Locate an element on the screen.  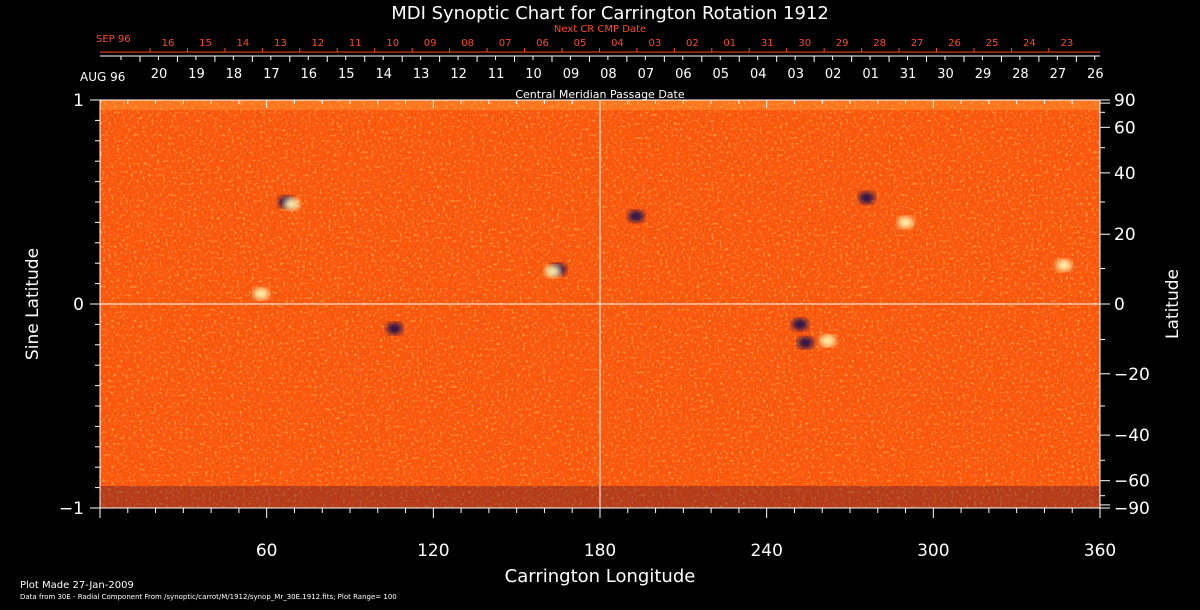
top-axis-date: 04 is located at coordinates (758, 74).